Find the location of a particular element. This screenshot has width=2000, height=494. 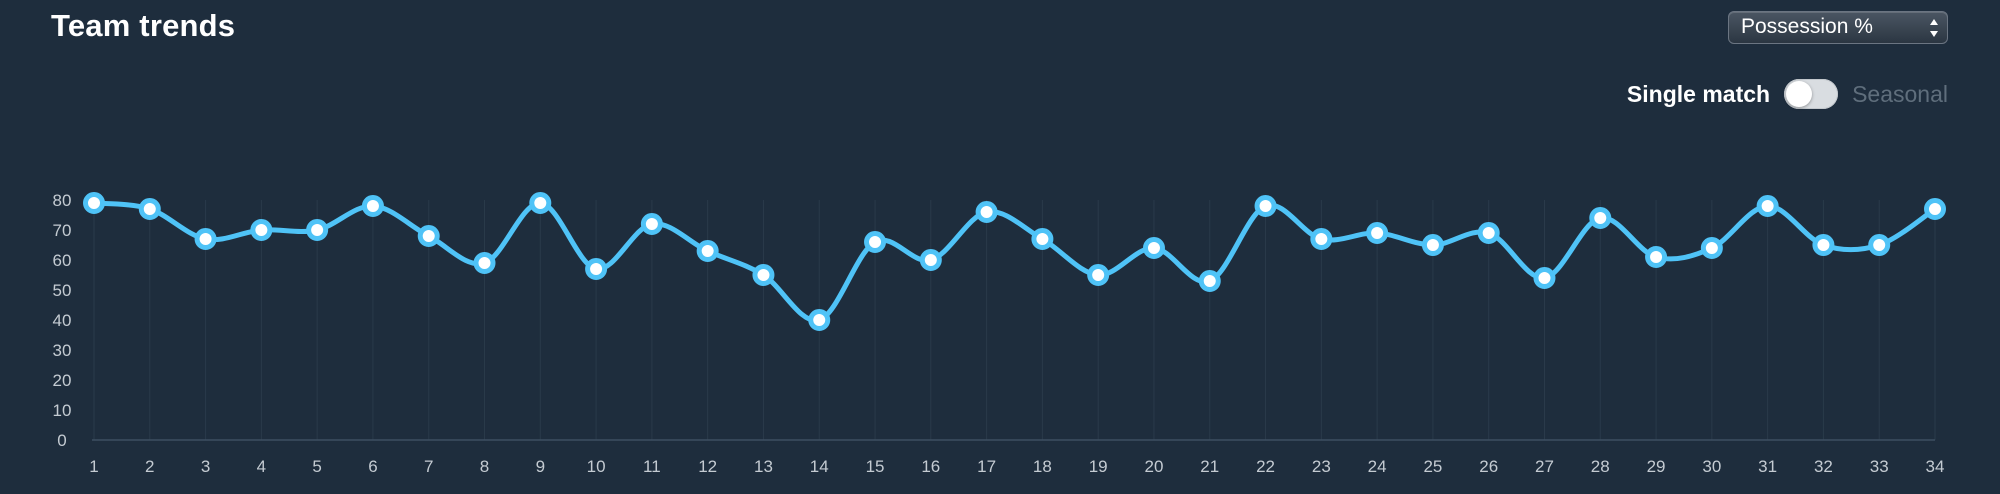

y-tick-label: 60 is located at coordinates (62, 260).